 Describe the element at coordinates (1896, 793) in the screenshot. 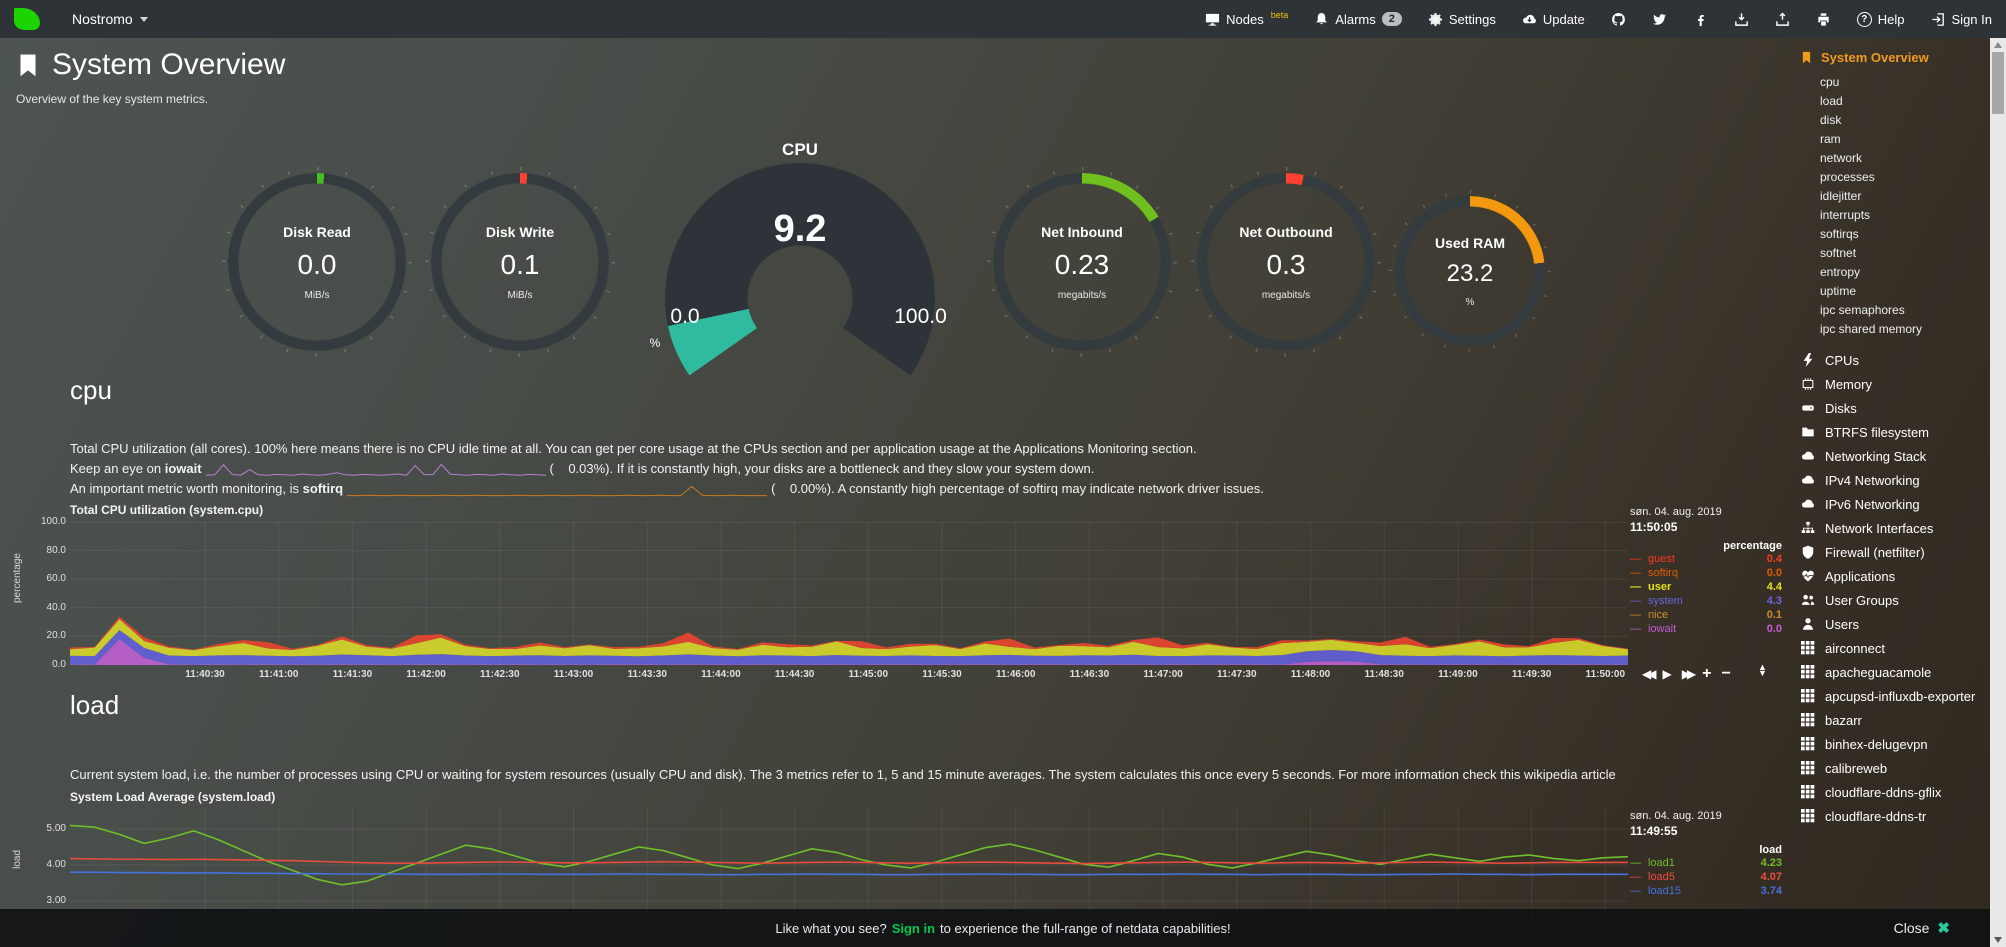

I see `sidebar-item-cloudflare-ddns-gflix: cloudflare-ddns-gflix` at that location.